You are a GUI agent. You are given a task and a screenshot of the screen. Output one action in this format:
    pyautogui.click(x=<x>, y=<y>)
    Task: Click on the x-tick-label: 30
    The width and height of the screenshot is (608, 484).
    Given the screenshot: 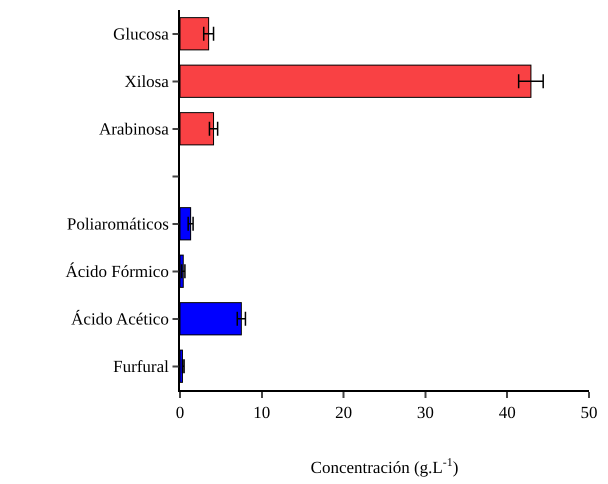 What is the action you would take?
    pyautogui.click(x=425, y=412)
    